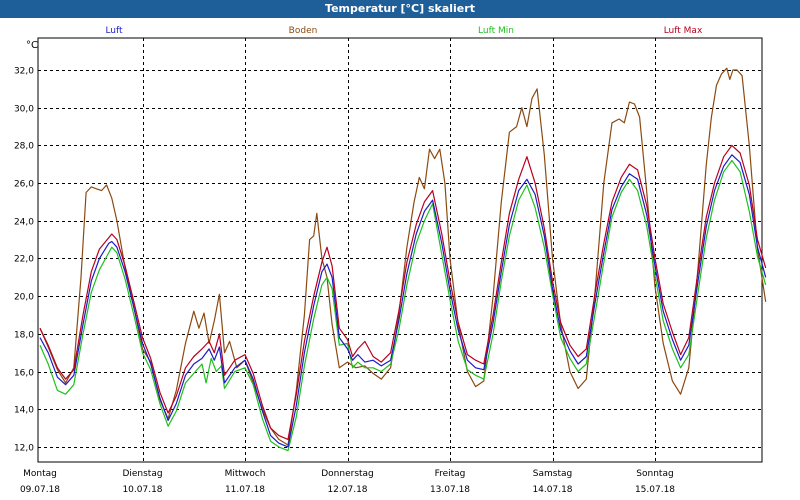 The width and height of the screenshot is (800, 500). Describe the element at coordinates (245, 490) in the screenshot. I see `x-date-label: 11.07.18` at that location.